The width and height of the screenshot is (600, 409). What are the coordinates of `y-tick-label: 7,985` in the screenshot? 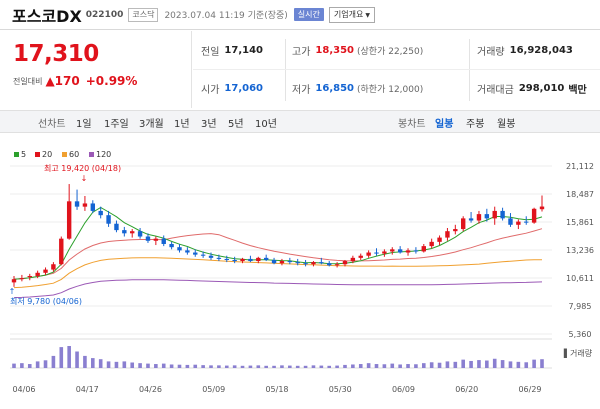 It's located at (580, 306).